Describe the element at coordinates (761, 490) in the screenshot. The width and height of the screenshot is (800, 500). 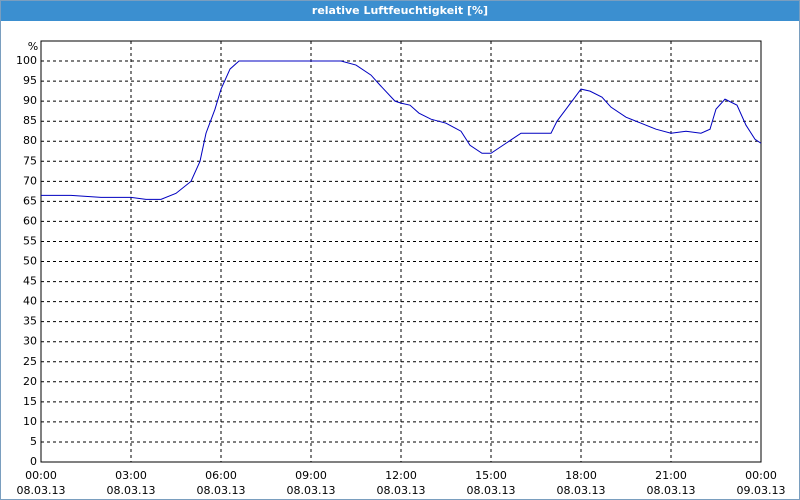
I see `x-tick-date: 09.03.13` at that location.